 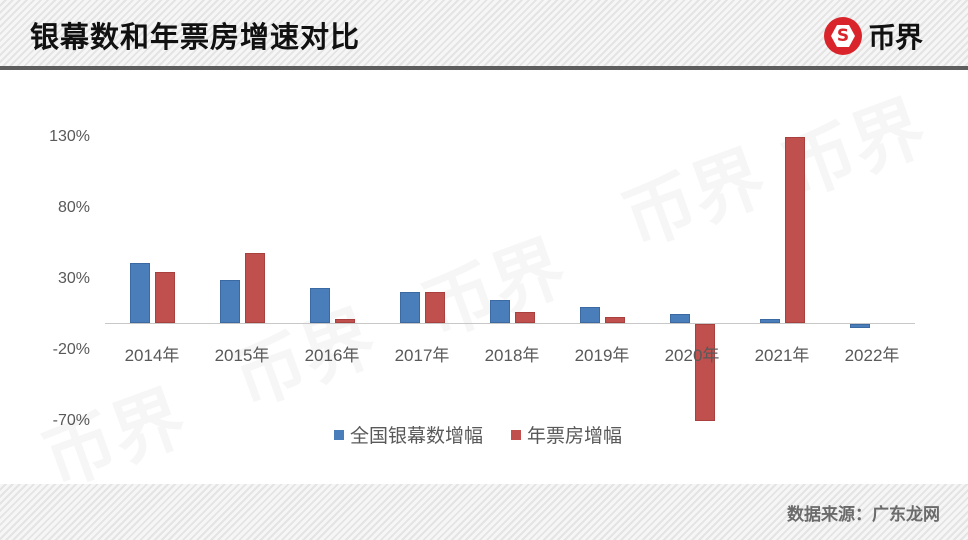 I want to click on y-tick-label: 80%, so click(x=73, y=208).